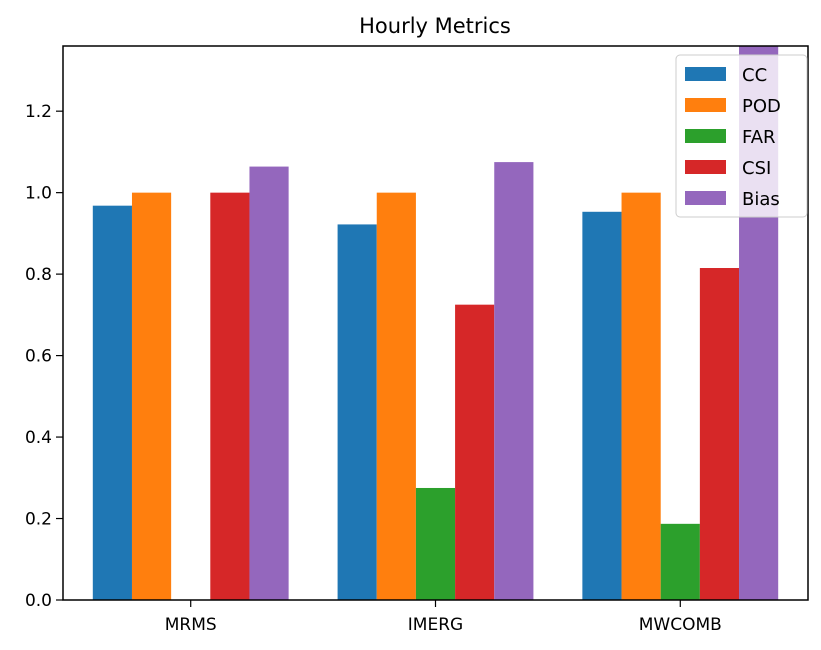 Image resolution: width=821 pixels, height=650 pixels. What do you see at coordinates (641, 396) in the screenshot?
I see `bar-pod-mwcomb` at bounding box center [641, 396].